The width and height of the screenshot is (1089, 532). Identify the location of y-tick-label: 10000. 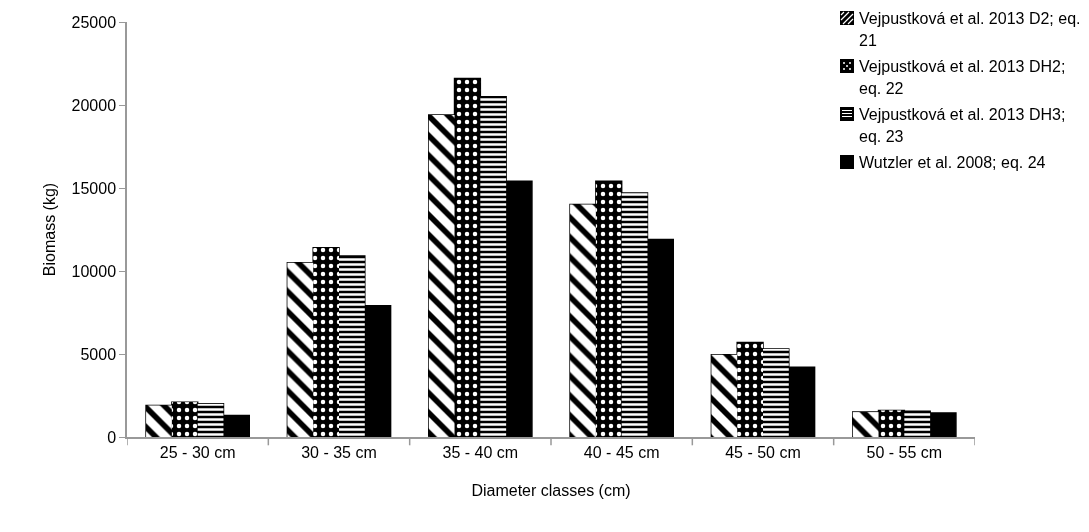
(94, 271).